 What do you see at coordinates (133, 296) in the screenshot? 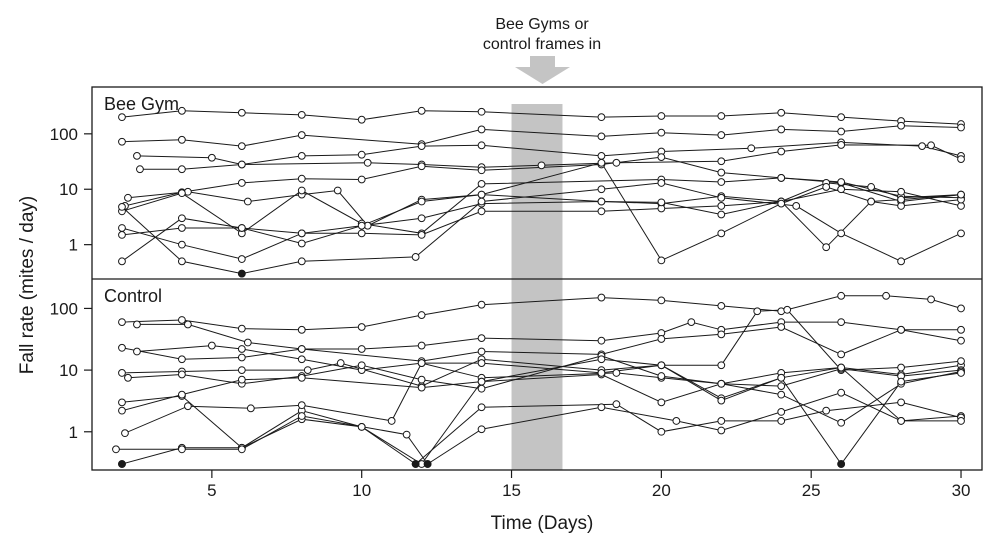
I see `control-panel-title: Control` at bounding box center [133, 296].